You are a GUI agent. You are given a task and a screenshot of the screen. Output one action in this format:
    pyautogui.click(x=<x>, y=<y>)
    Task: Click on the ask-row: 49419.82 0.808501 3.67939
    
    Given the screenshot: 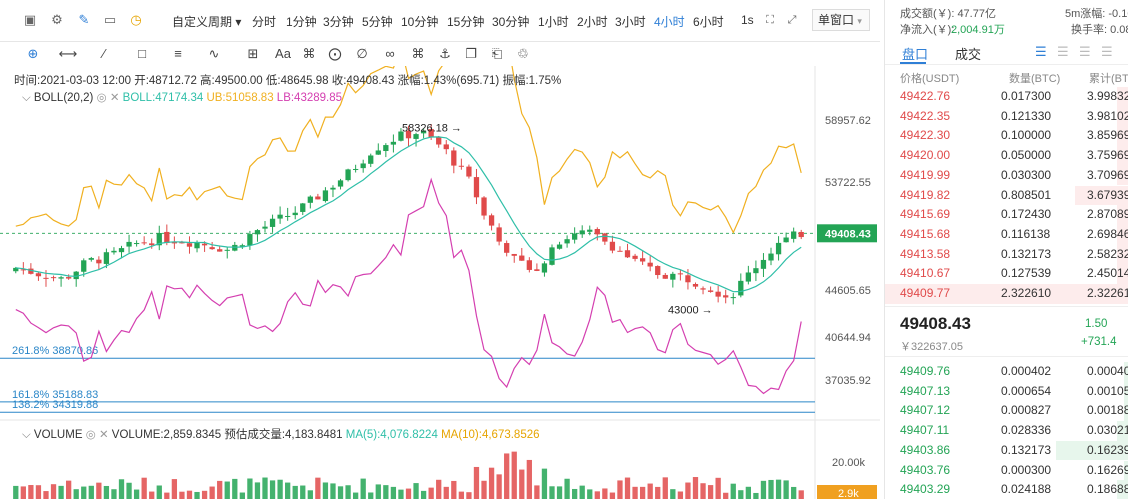 What is the action you would take?
    pyautogui.click(x=1006, y=195)
    